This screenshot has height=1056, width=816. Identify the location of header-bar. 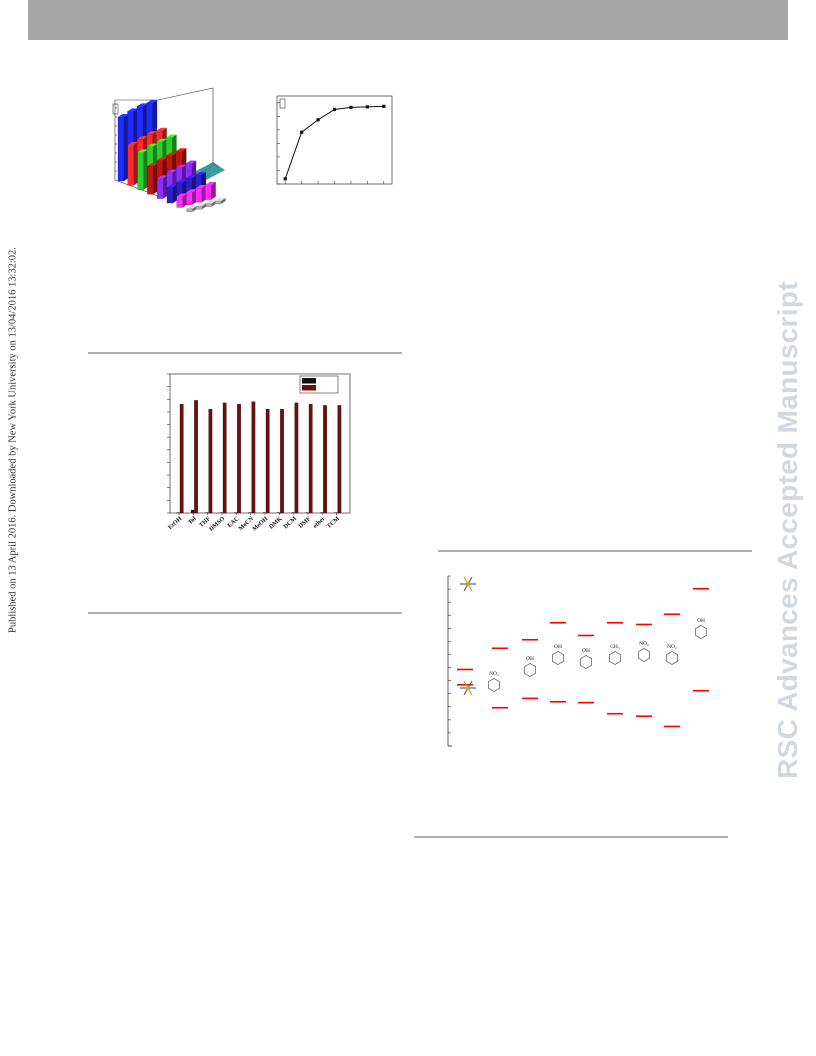
(408, 20).